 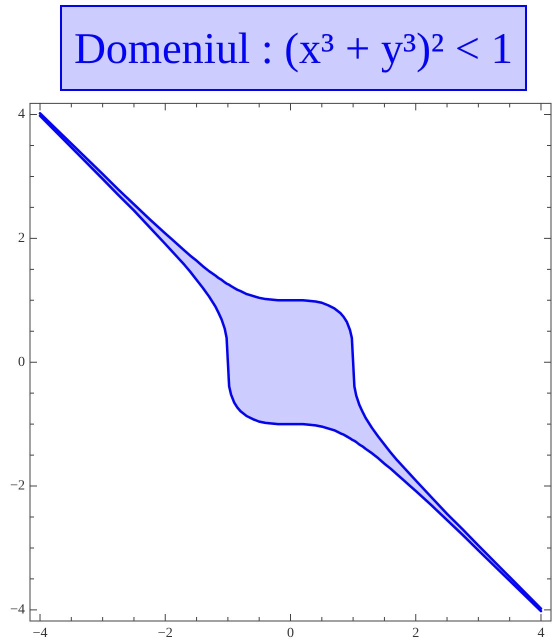 What do you see at coordinates (21, 362) in the screenshot?
I see `y-tick-label: 0` at bounding box center [21, 362].